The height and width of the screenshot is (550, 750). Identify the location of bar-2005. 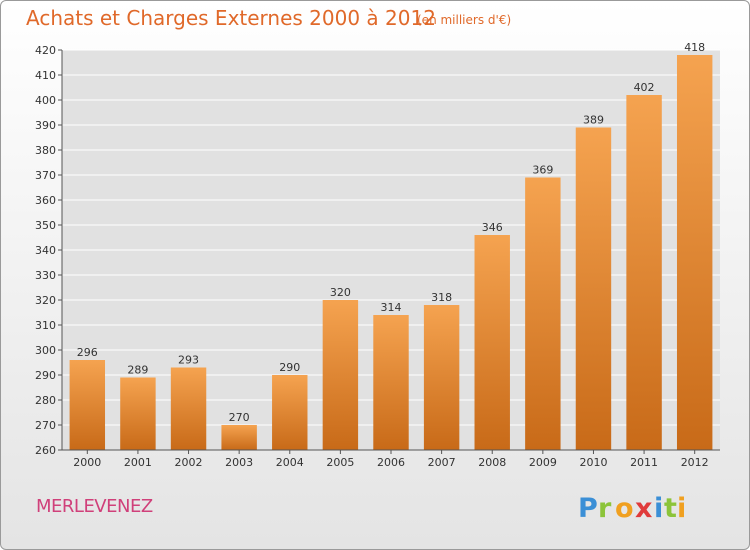
(340, 375).